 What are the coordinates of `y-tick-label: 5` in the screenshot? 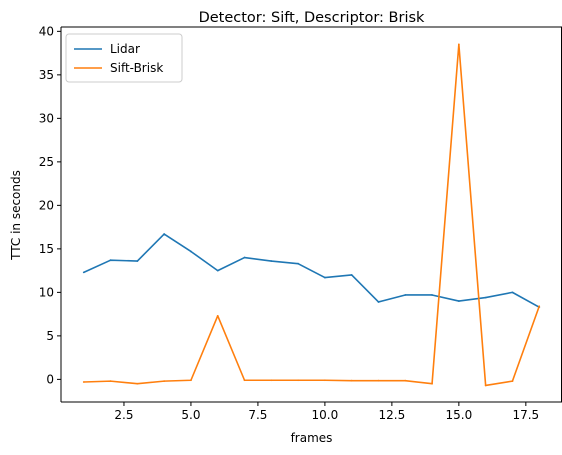 It's located at (50, 336).